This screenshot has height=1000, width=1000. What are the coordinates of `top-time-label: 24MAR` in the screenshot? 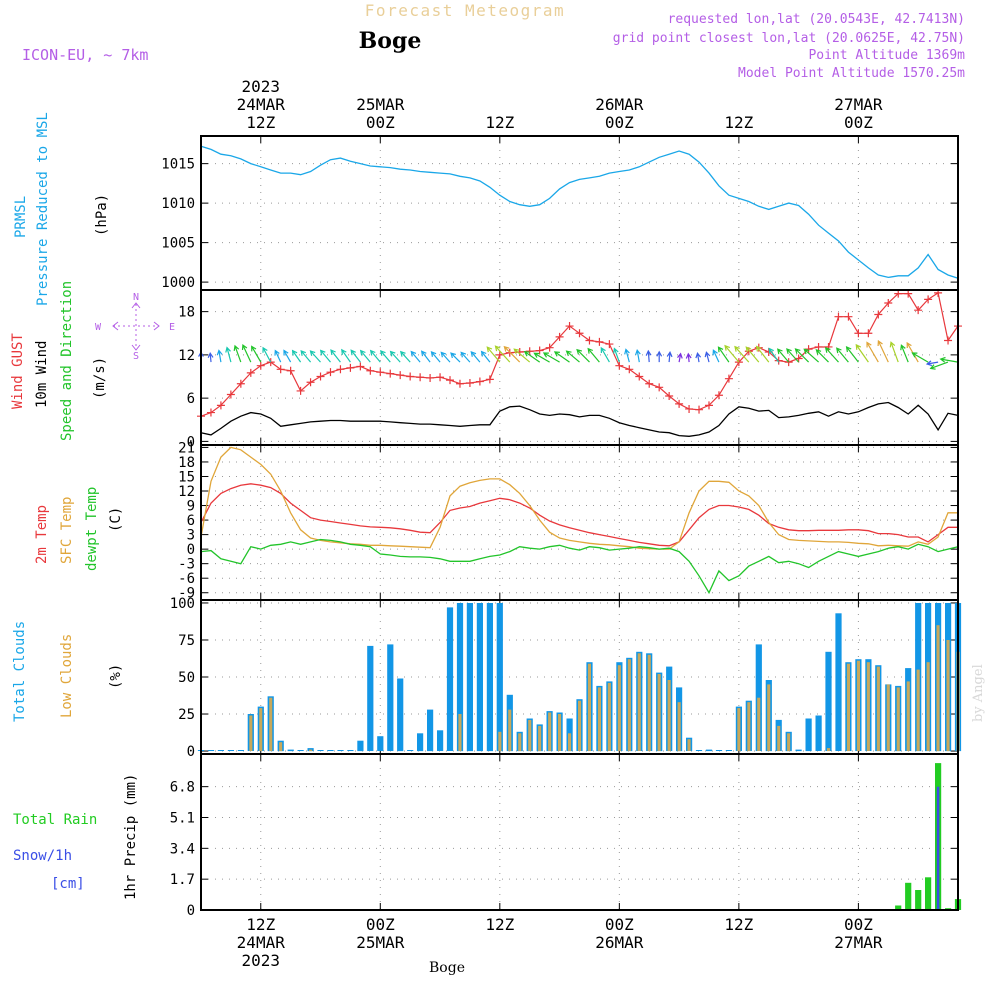 It's located at (261, 104).